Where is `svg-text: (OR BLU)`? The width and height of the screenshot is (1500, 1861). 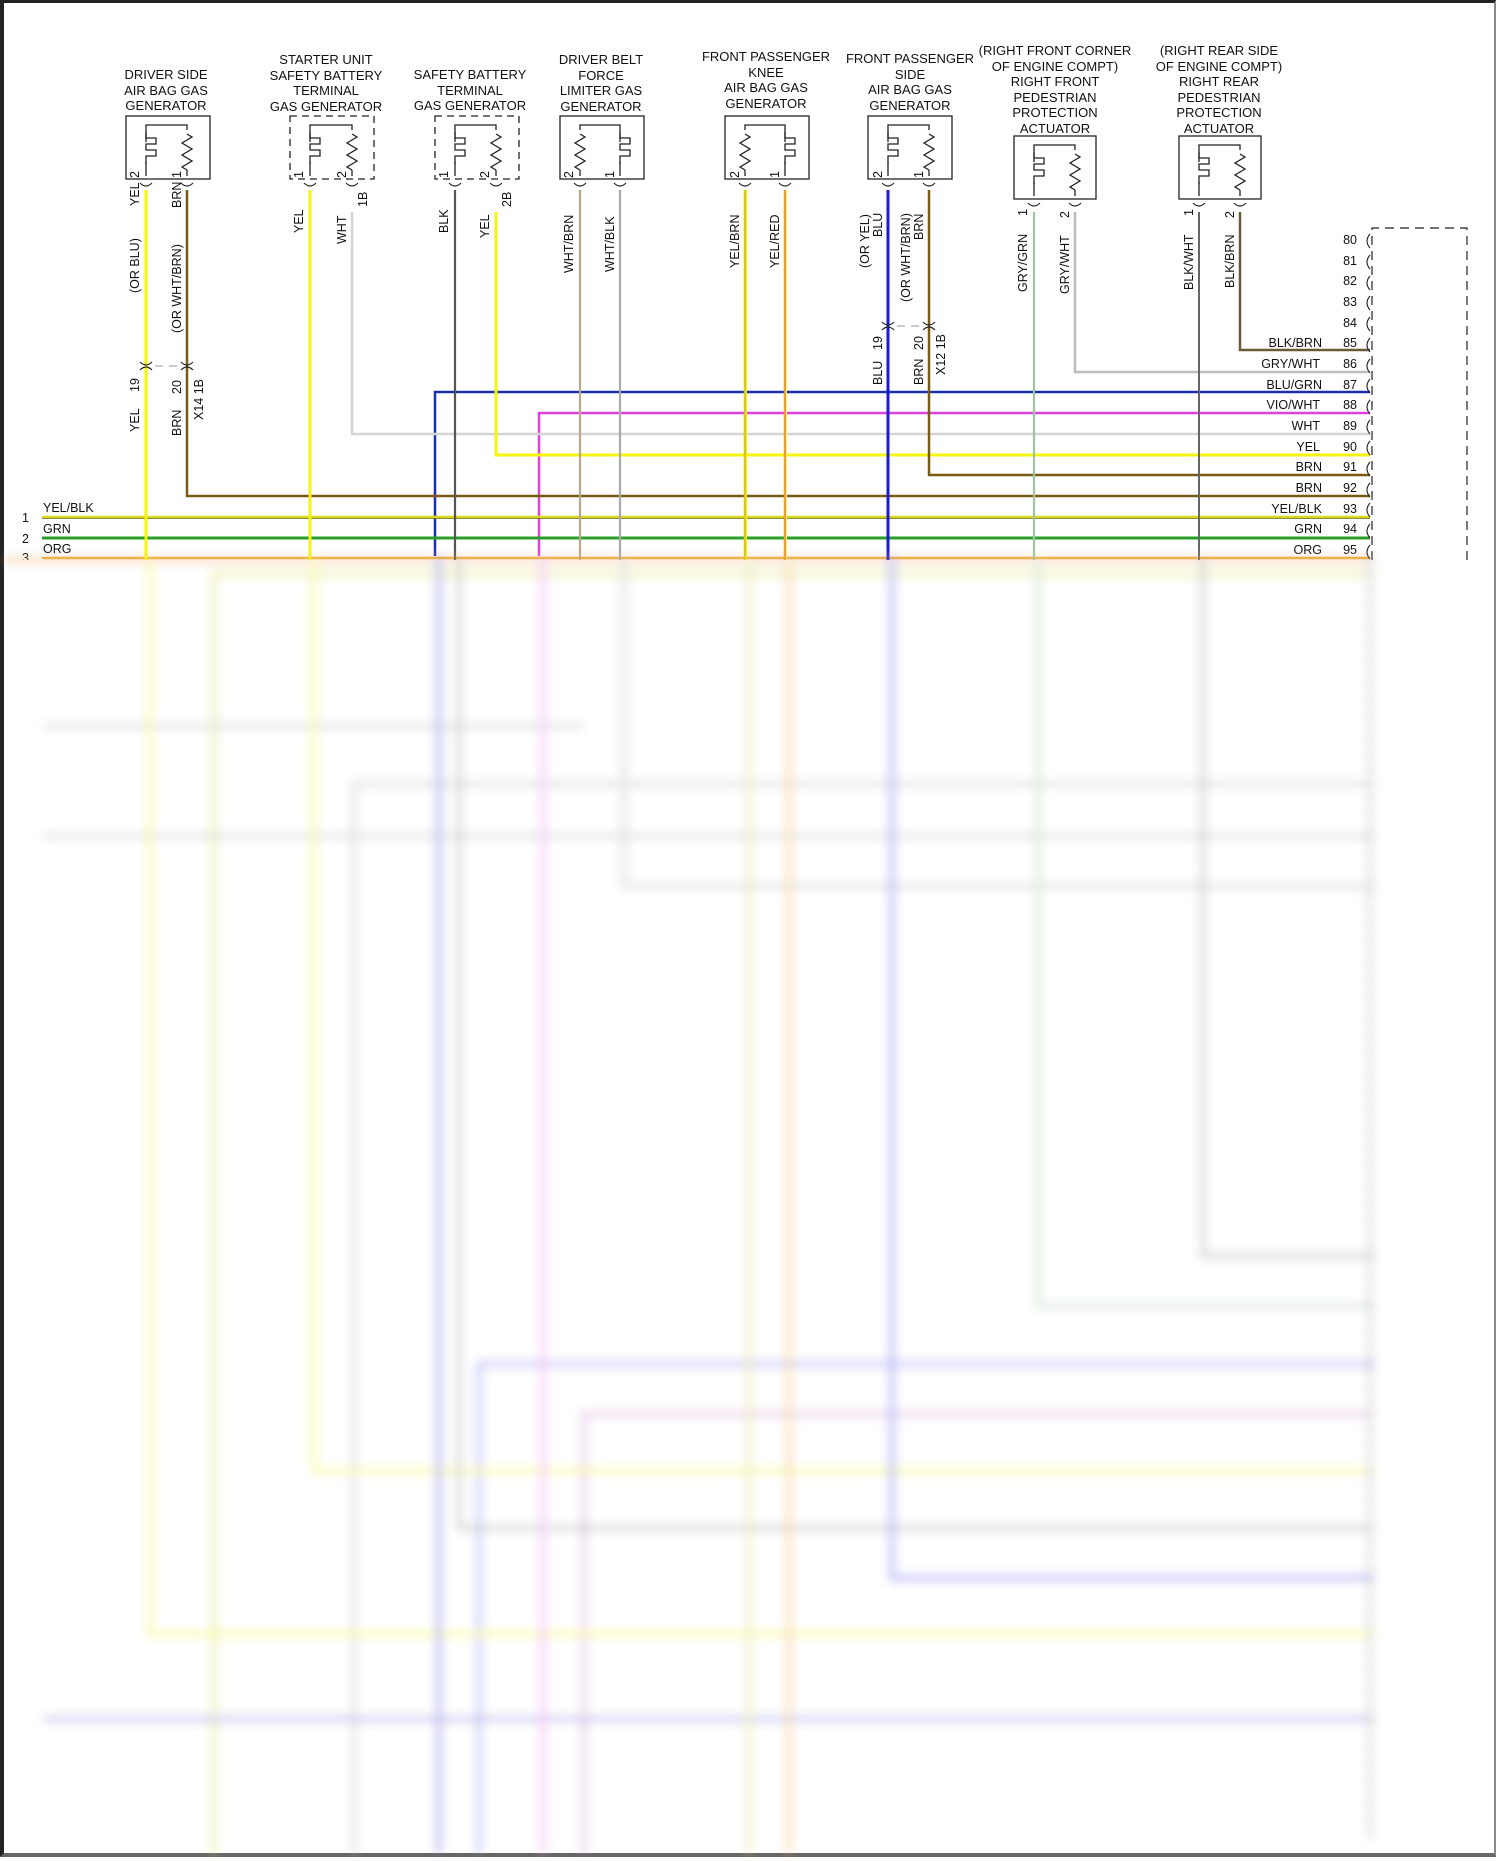
svg-text: (OR BLU) is located at coordinates (135, 265).